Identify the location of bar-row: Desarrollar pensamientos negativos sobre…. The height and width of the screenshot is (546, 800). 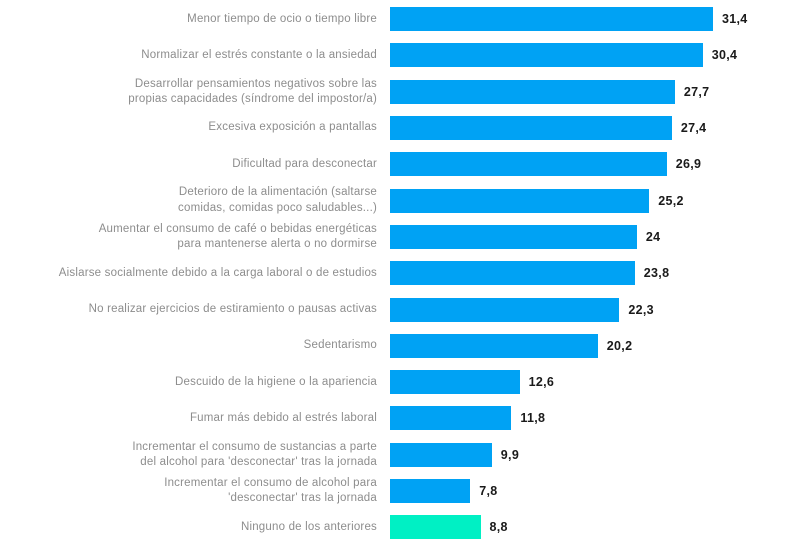
(400, 92).